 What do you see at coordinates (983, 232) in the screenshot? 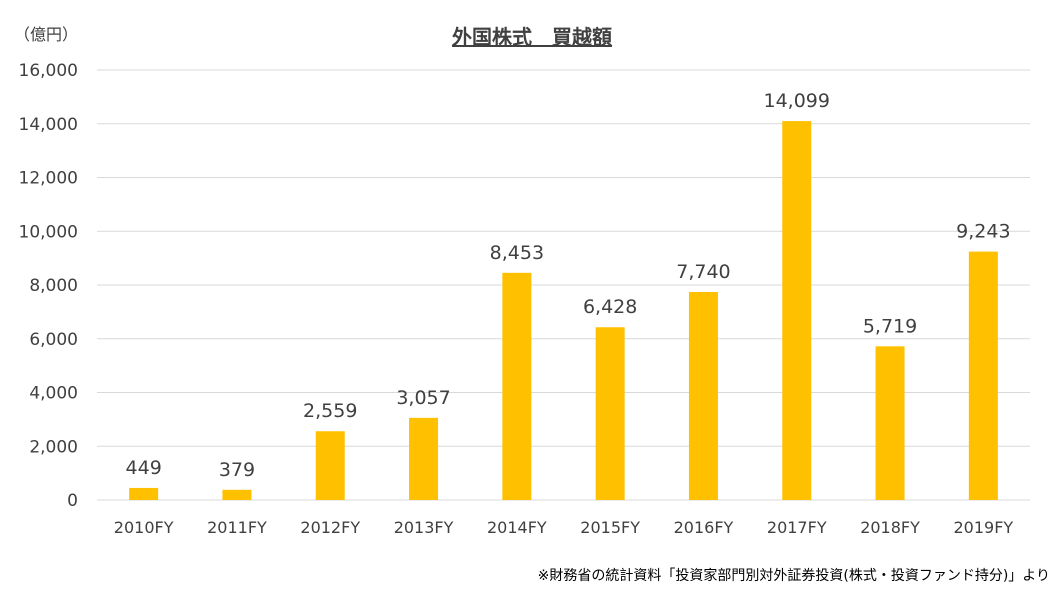
I see `data-label-2019FY: 9,243` at bounding box center [983, 232].